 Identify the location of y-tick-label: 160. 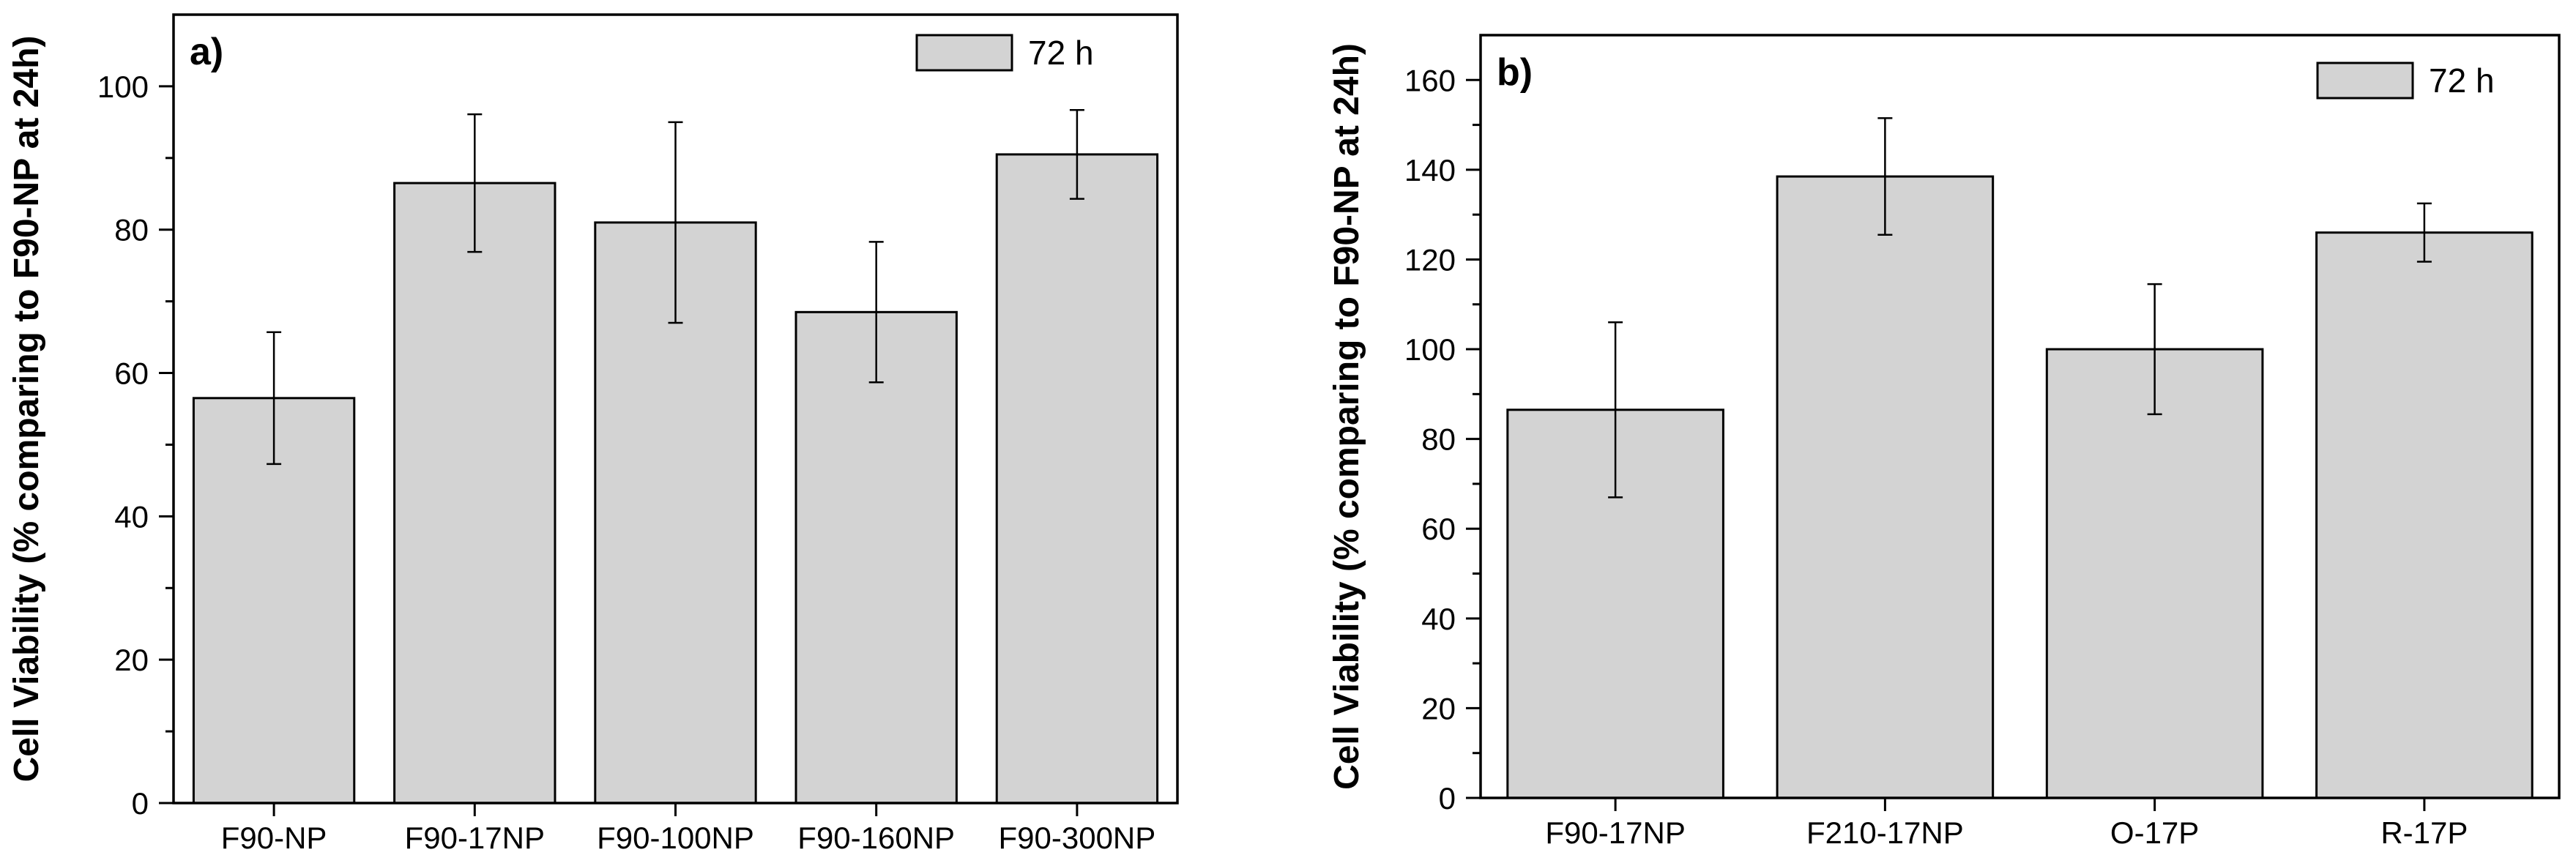
(1430, 80).